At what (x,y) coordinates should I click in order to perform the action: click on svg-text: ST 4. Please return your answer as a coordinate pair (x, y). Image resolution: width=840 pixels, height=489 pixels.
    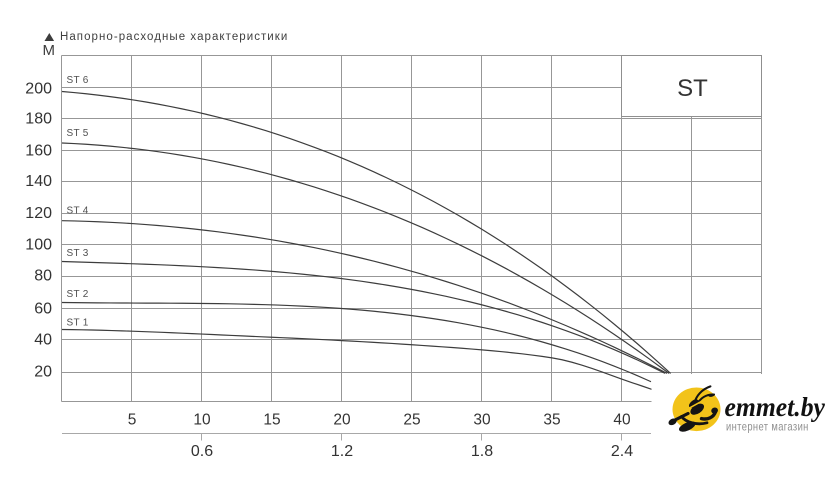
    Looking at the image, I should click on (78, 211).